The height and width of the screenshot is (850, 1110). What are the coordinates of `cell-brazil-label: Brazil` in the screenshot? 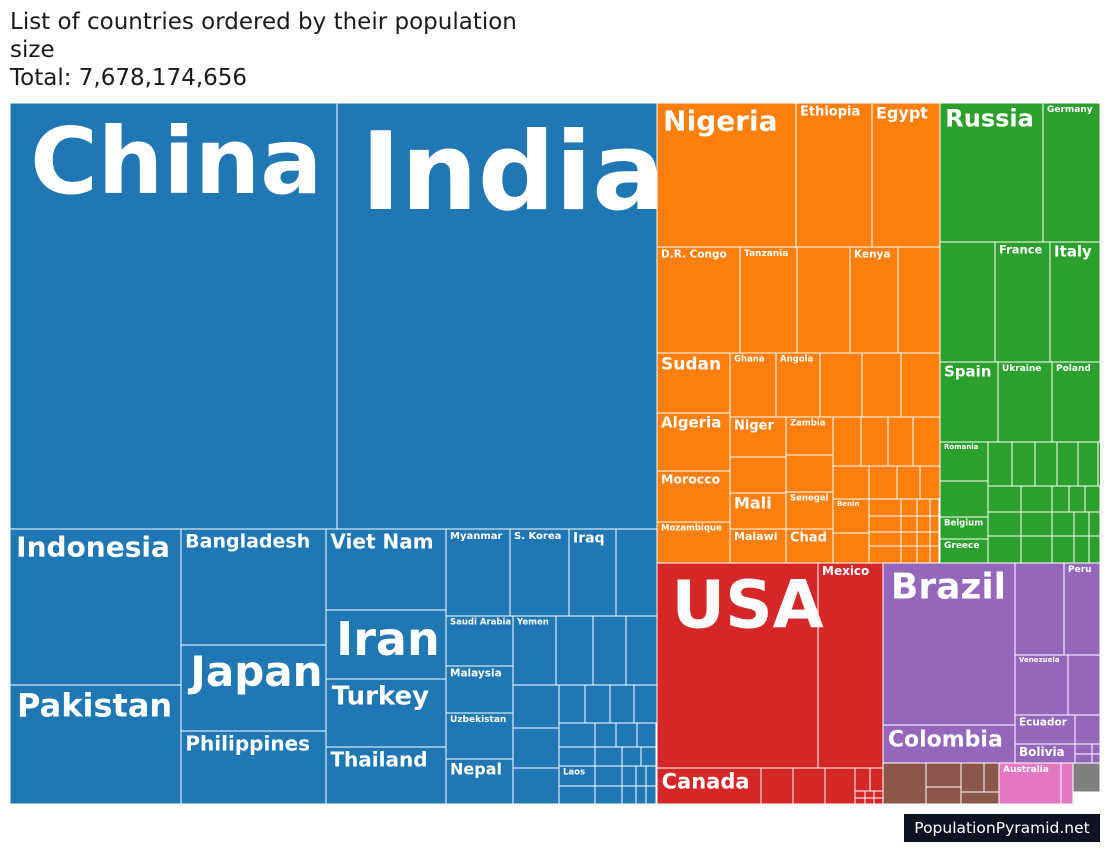 It's located at (948, 586).